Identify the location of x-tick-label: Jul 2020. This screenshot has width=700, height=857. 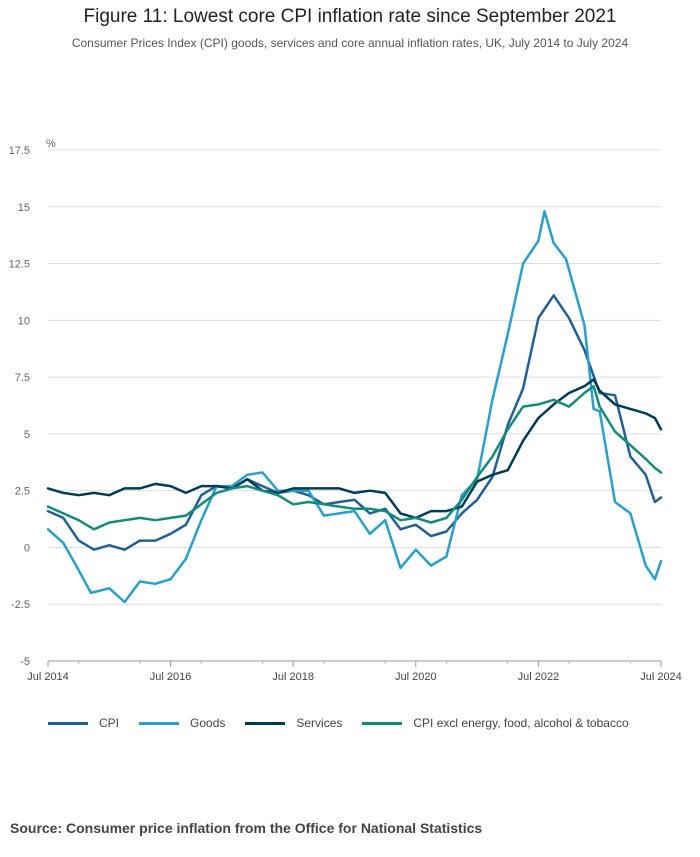
(416, 677).